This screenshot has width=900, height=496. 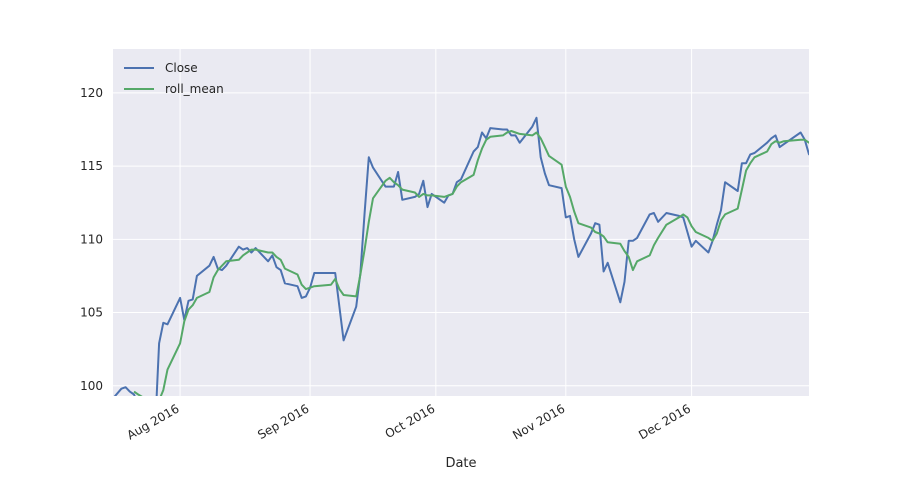 I want to click on legend: Close roll_mean, so click(x=174, y=78).